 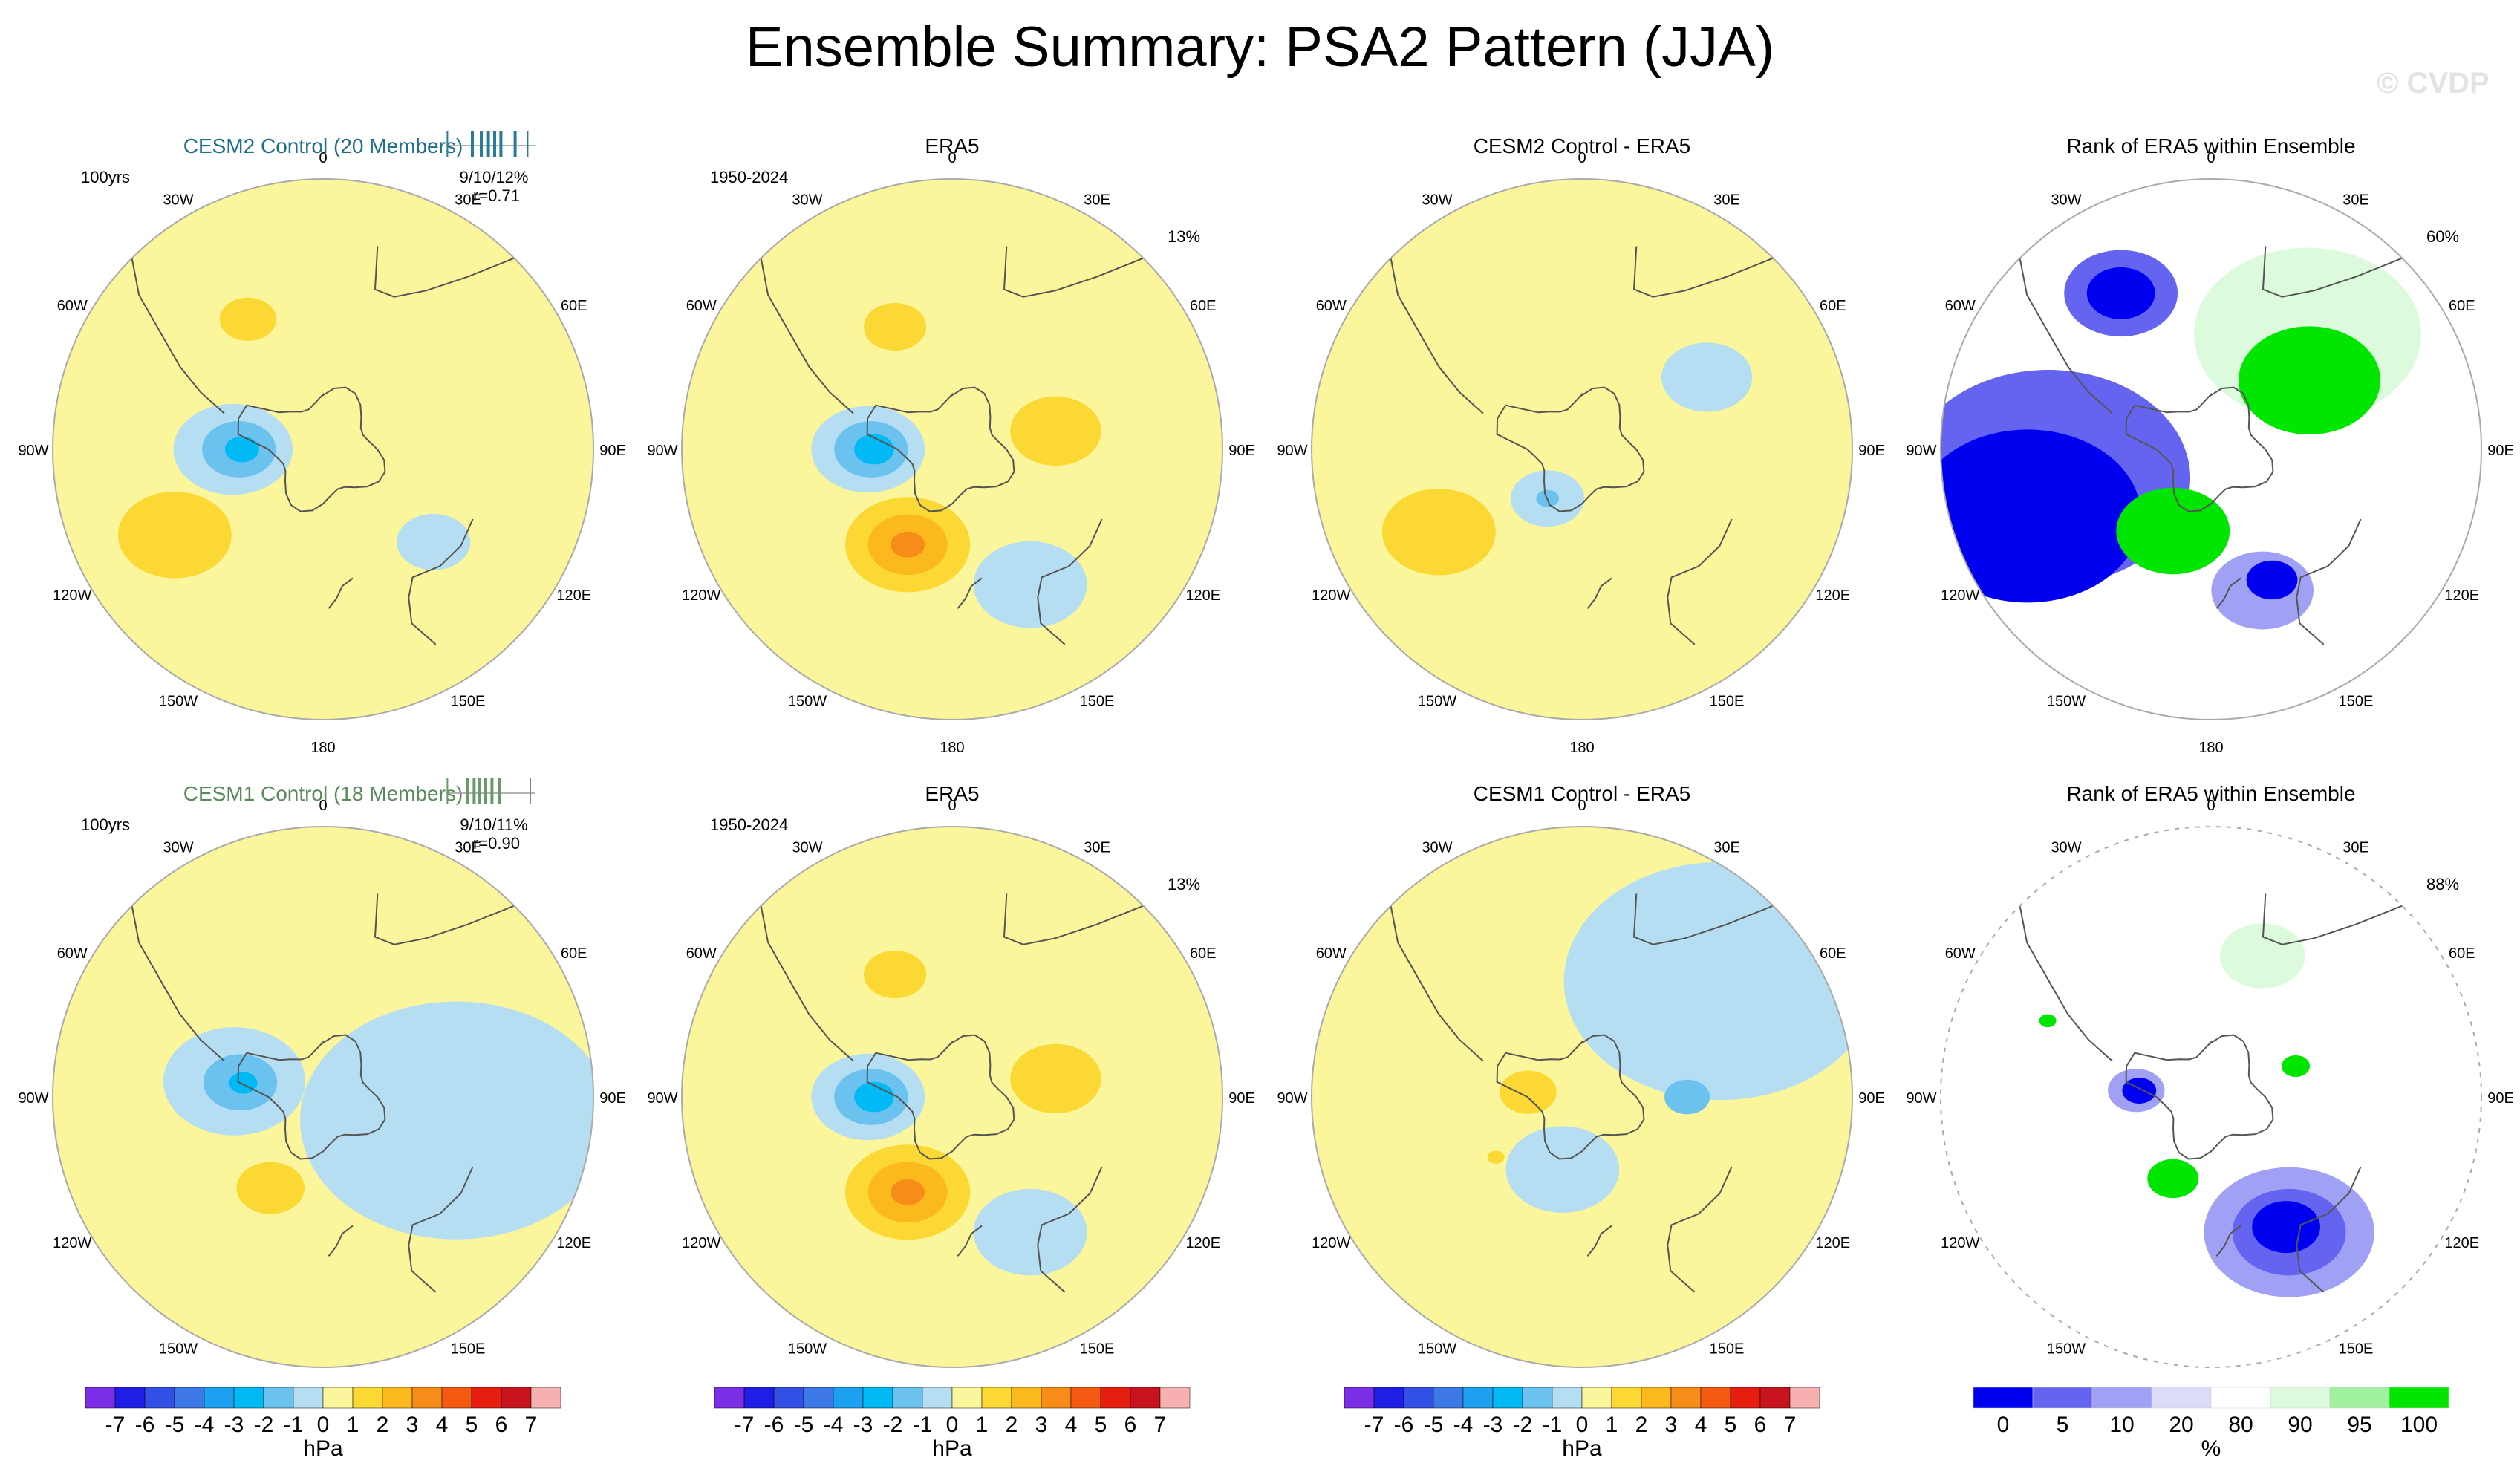 What do you see at coordinates (323, 1425) in the screenshot?
I see `colorbar-tick-label: 0` at bounding box center [323, 1425].